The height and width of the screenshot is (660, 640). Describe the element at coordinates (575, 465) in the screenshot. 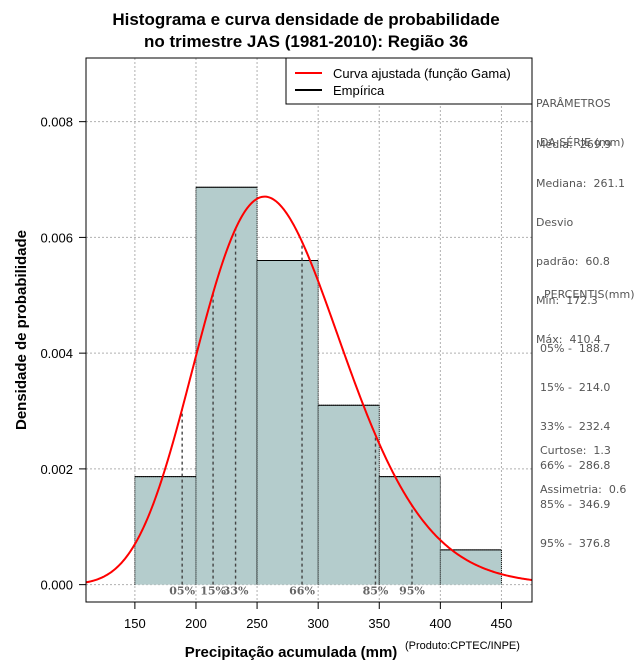

I see `percentil-66: 66% - 286.8` at that location.